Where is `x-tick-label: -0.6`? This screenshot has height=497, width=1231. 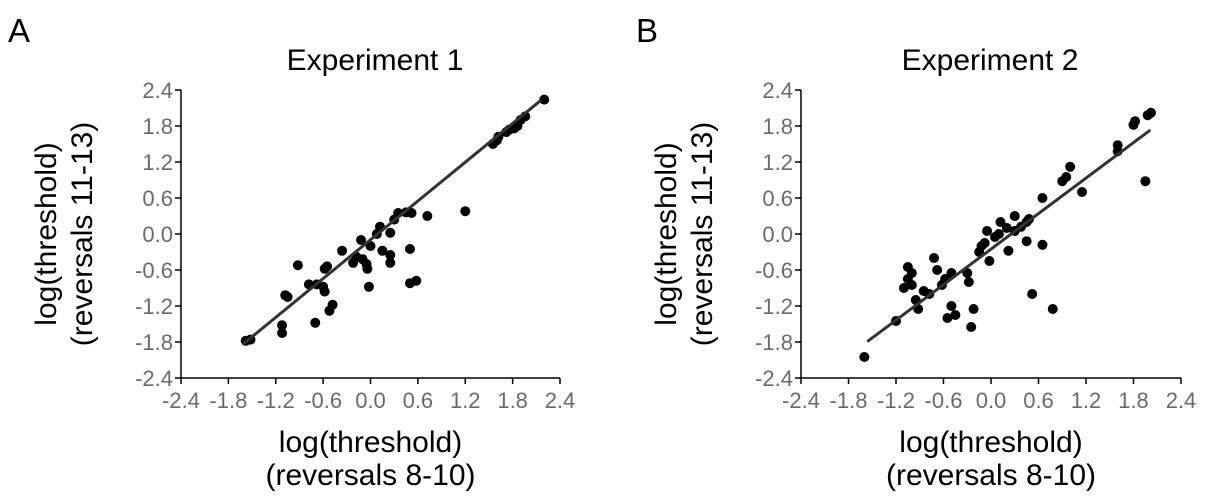
x-tick-label: -0.6 is located at coordinates (323, 400).